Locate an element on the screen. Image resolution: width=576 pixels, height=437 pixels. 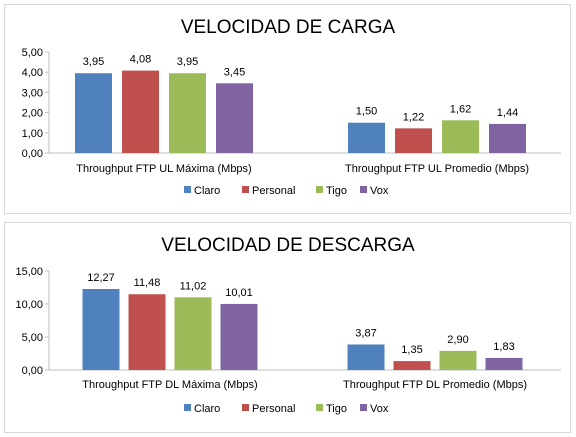
y-tick-label: 15,00 is located at coordinates (29, 272).